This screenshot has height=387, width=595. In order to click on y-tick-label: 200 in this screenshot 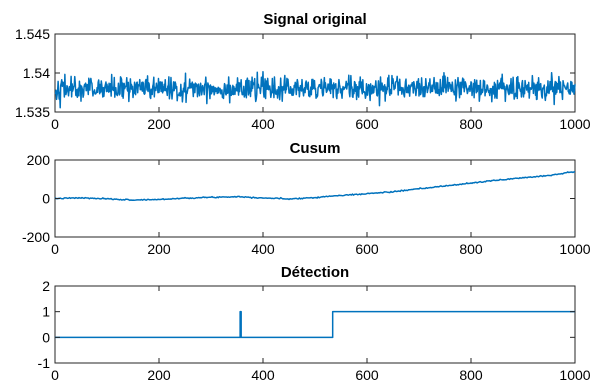, I will do `click(39, 160)`.